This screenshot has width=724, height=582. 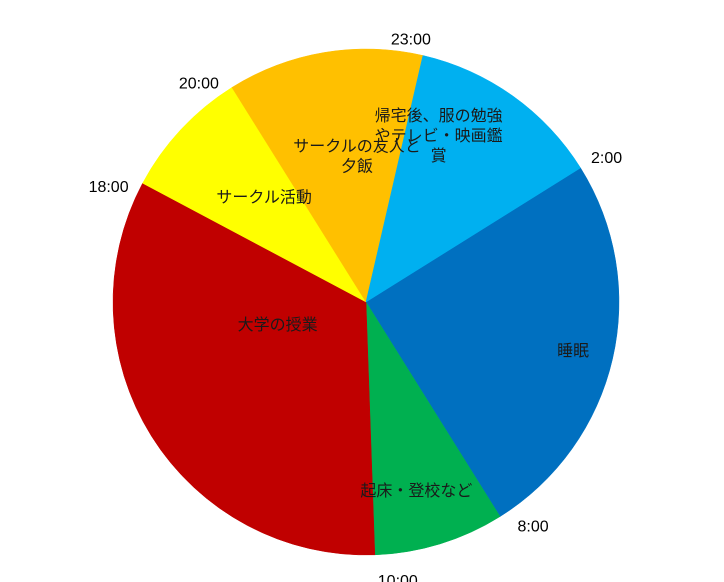 I want to click on time-label: 8:00, so click(x=533, y=527).